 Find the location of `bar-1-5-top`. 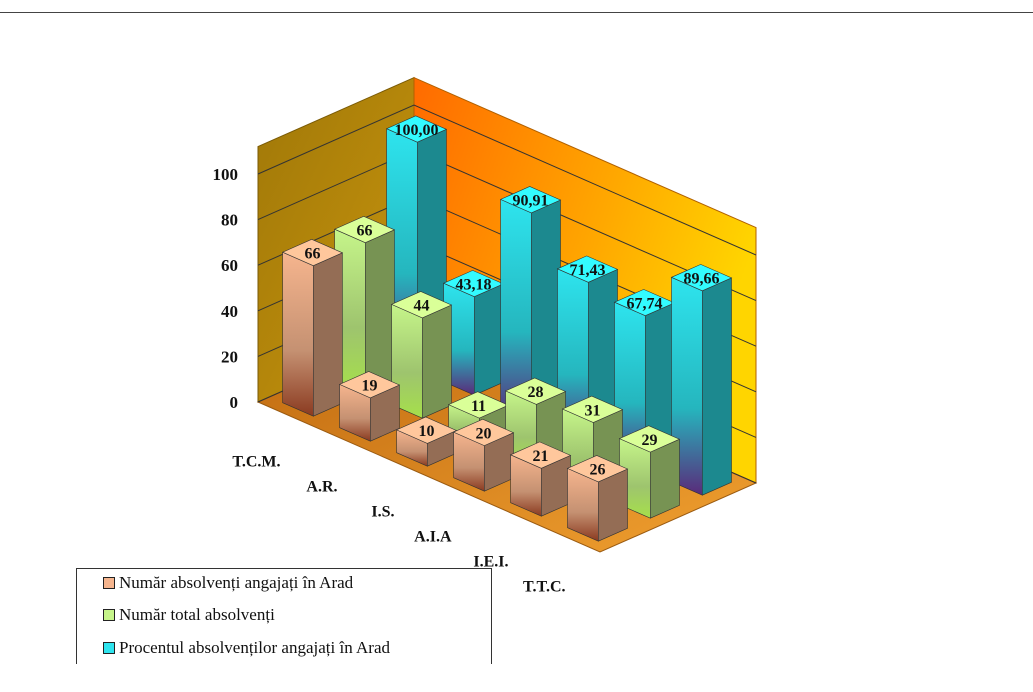

bar-1-5-top is located at coordinates (649, 439).